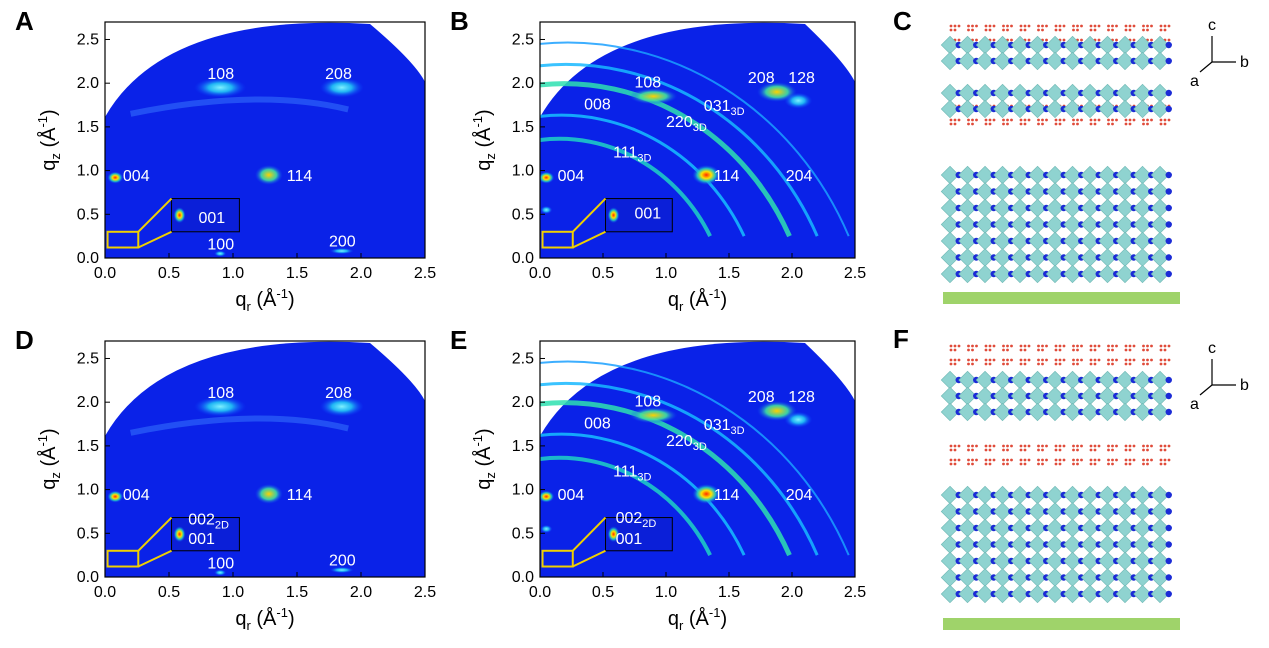  Describe the element at coordinates (154, 558) in the screenshot. I see `zoom-line` at that location.